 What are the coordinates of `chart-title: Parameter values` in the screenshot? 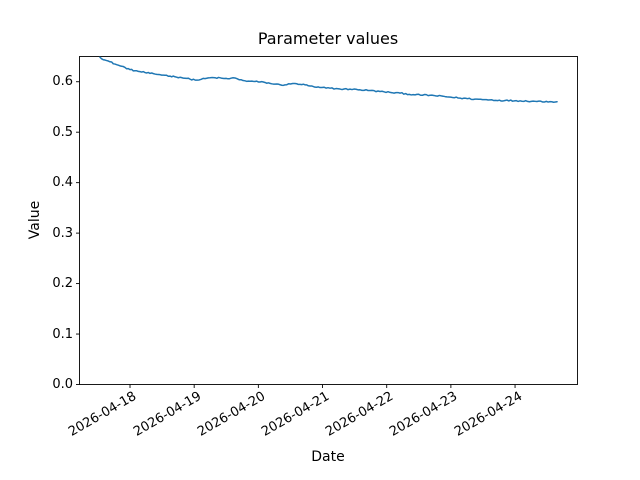 It's located at (328, 38).